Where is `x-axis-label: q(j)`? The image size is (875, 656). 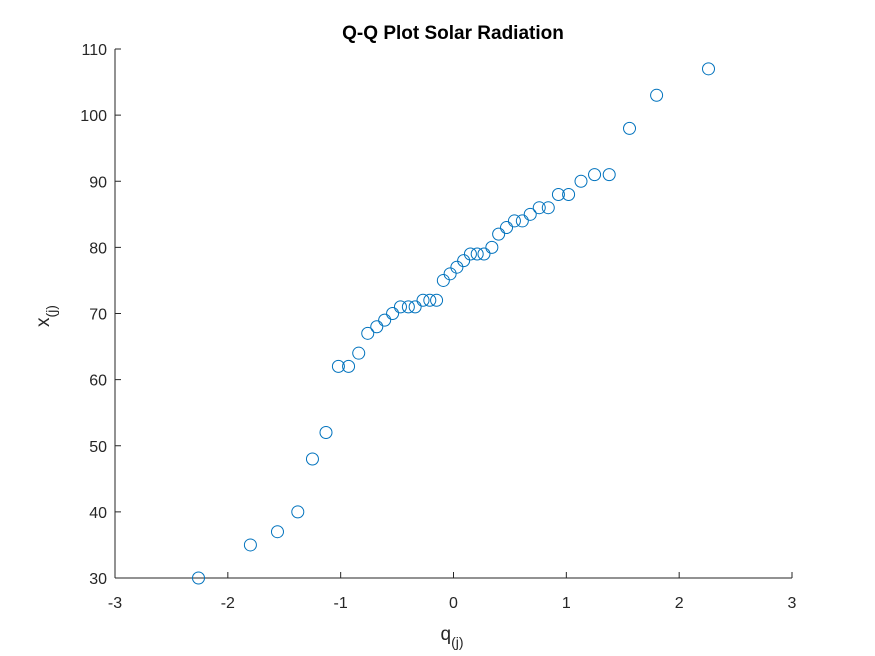 x-axis-label: q(j) is located at coordinates (451, 637).